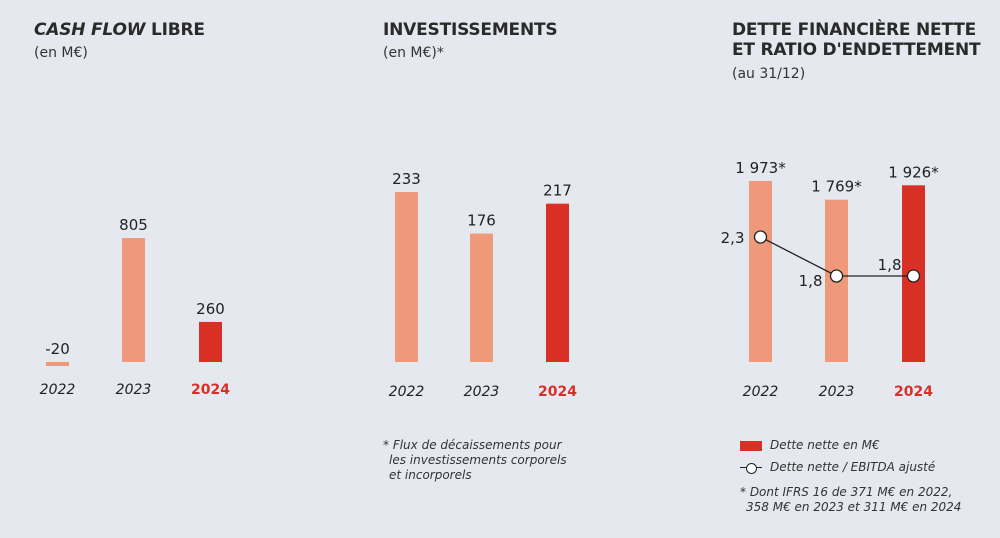 The height and width of the screenshot is (538, 1000). Describe the element at coordinates (733, 238) in the screenshot. I see `ratio-label-2022: 2,3` at that location.